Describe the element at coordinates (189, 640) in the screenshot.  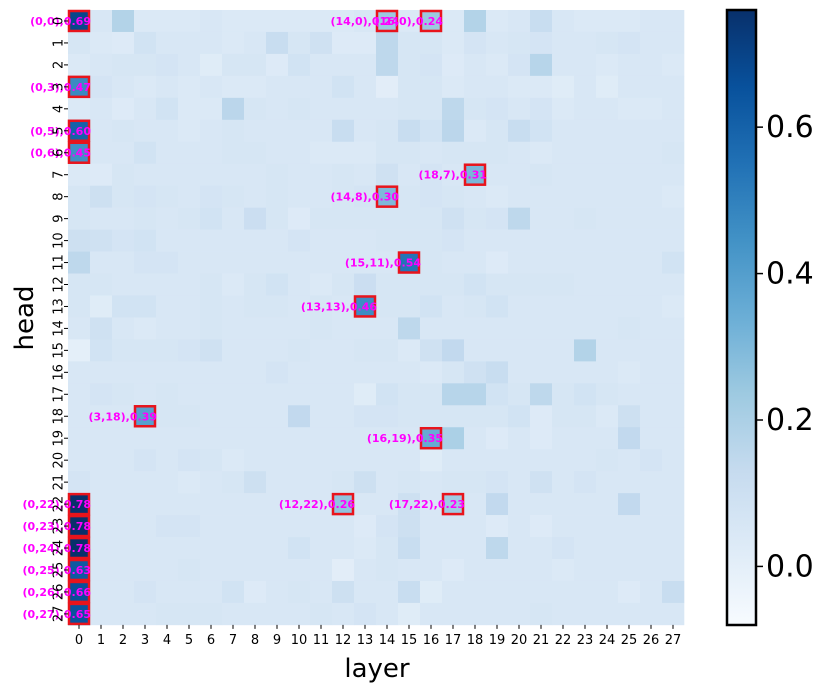
I see `x-tick-label: 5` at that location.